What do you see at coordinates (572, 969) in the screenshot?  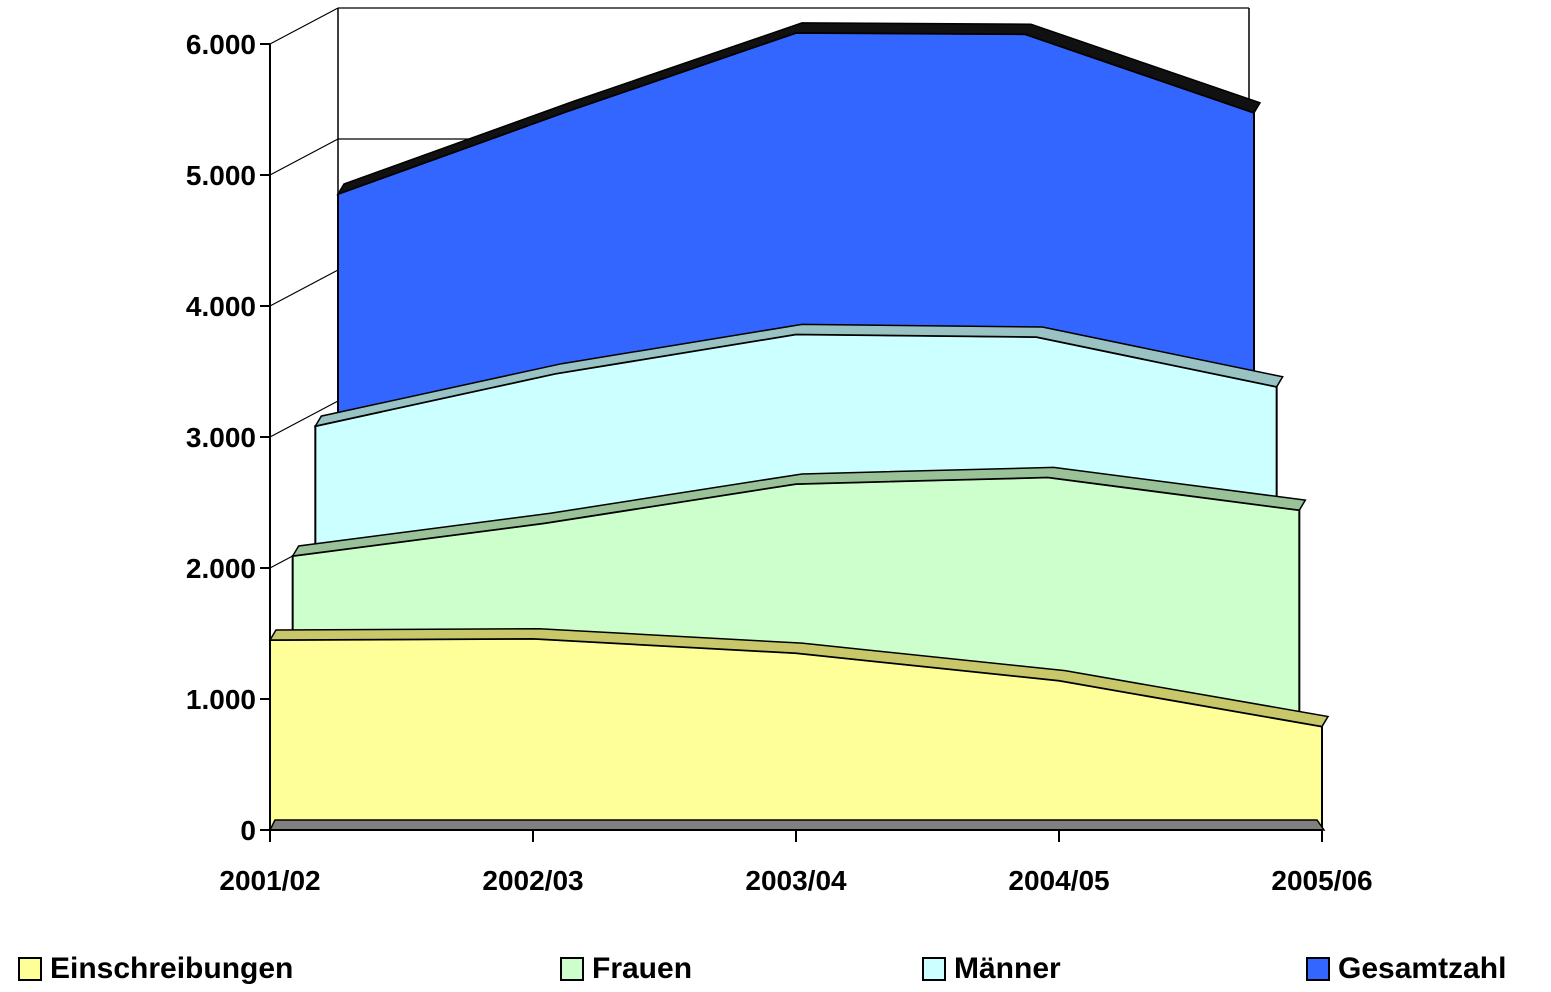 I see `legend-swatch-frauen` at bounding box center [572, 969].